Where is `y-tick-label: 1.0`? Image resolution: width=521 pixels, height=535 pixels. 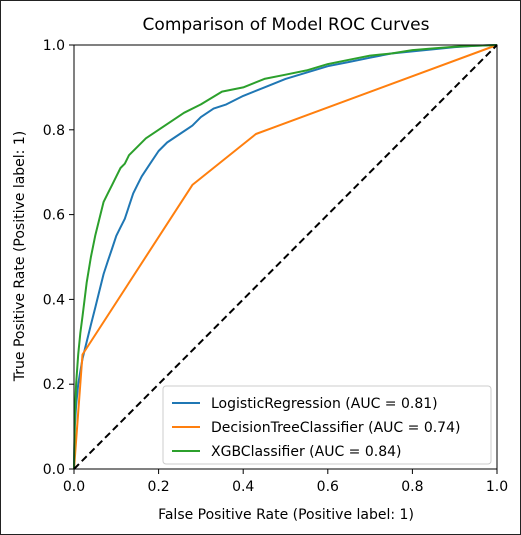
y-tick-label: 1.0 is located at coordinates (54, 46).